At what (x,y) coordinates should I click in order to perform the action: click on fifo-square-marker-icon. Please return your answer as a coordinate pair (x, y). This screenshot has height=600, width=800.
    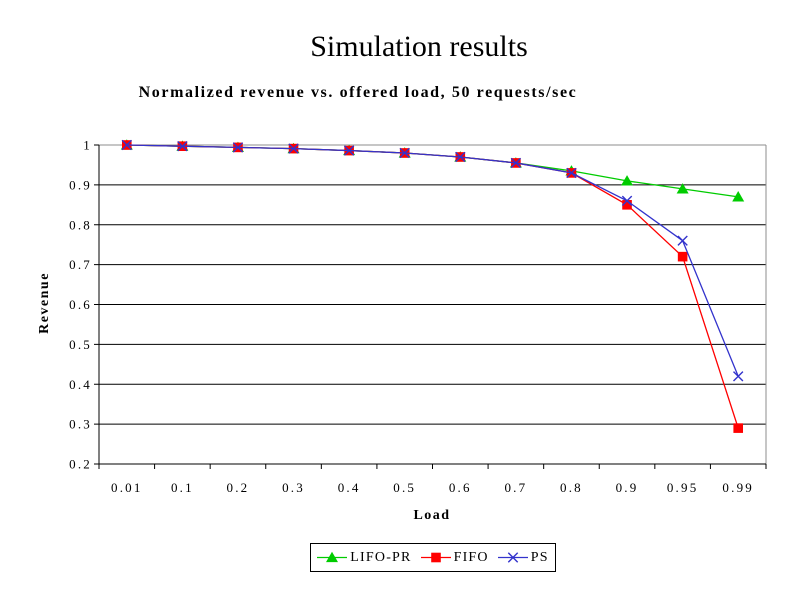
    Looking at the image, I should click on (435, 557).